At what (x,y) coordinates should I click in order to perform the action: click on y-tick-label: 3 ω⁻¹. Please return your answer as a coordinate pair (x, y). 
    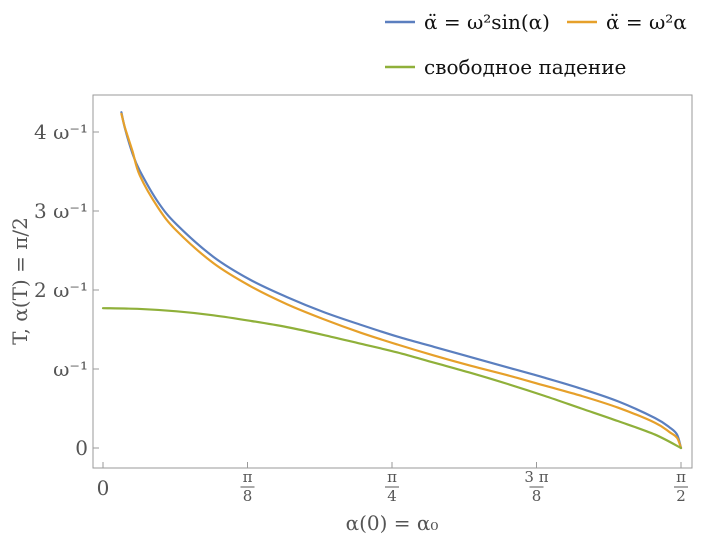
    Looking at the image, I should click on (61, 211).